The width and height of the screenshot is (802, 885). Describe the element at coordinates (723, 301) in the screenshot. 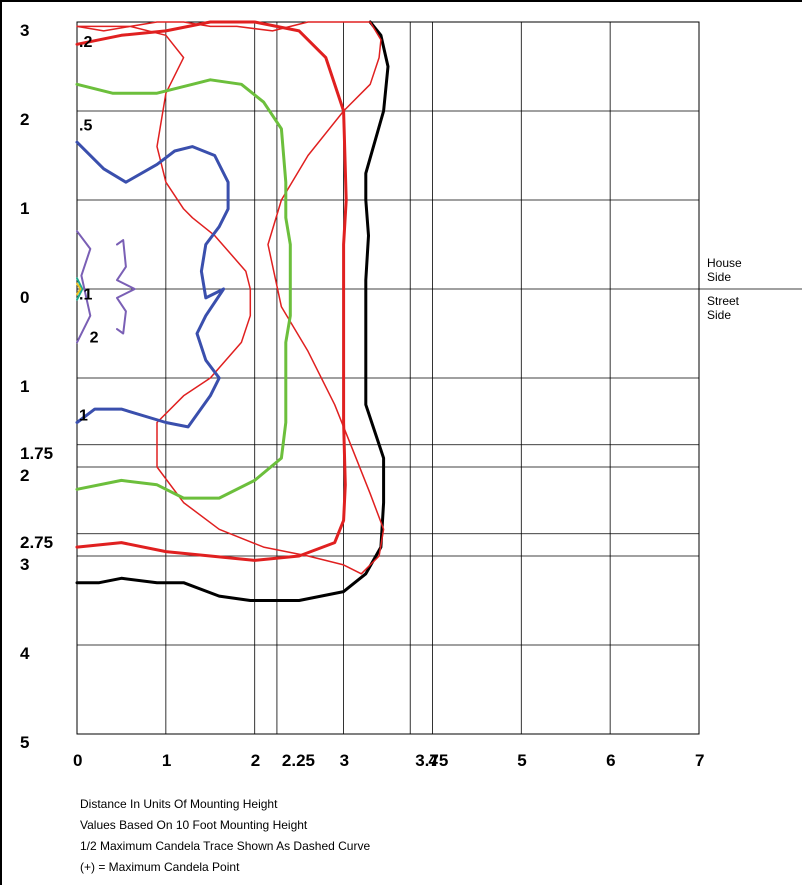

I see `street-side-label: Street` at that location.